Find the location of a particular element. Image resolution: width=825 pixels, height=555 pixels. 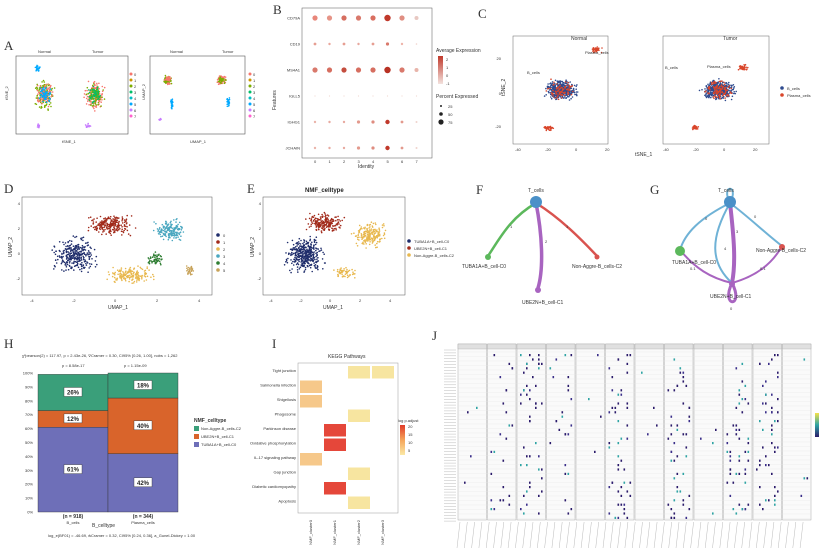

h-segment-label: 40% is located at coordinates (143, 427).